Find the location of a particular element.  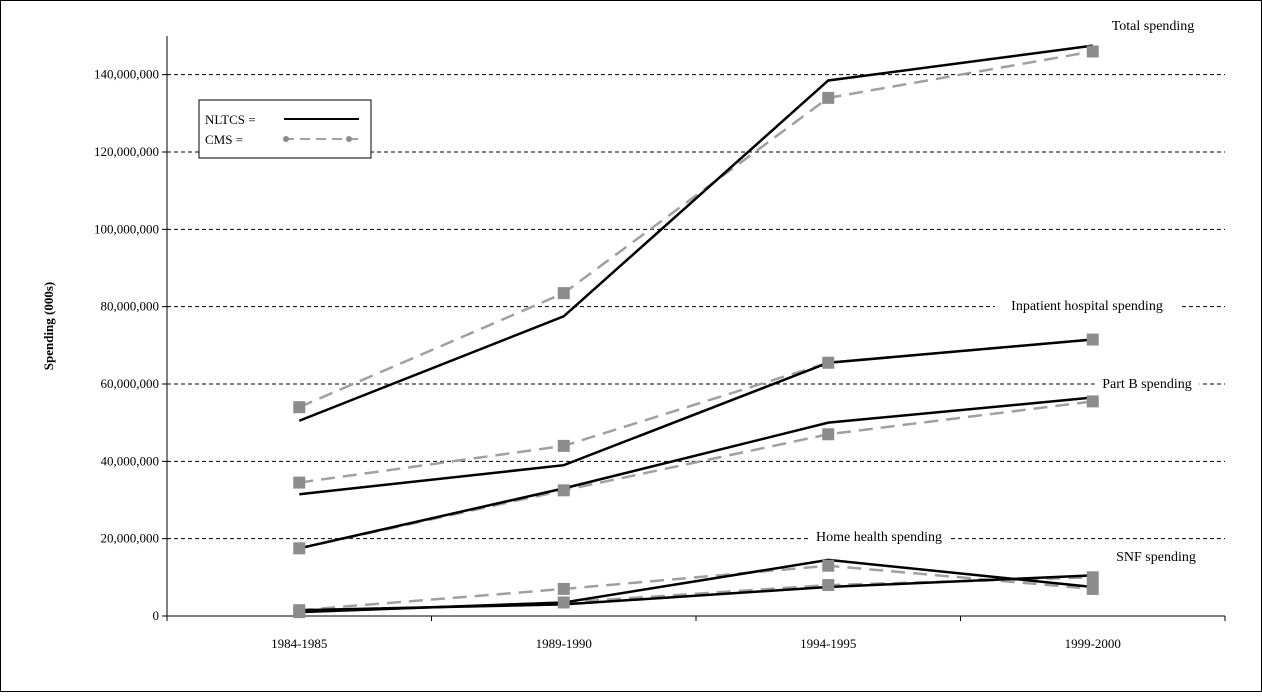

y-tick-label: 120,000,000 is located at coordinates (126, 151).